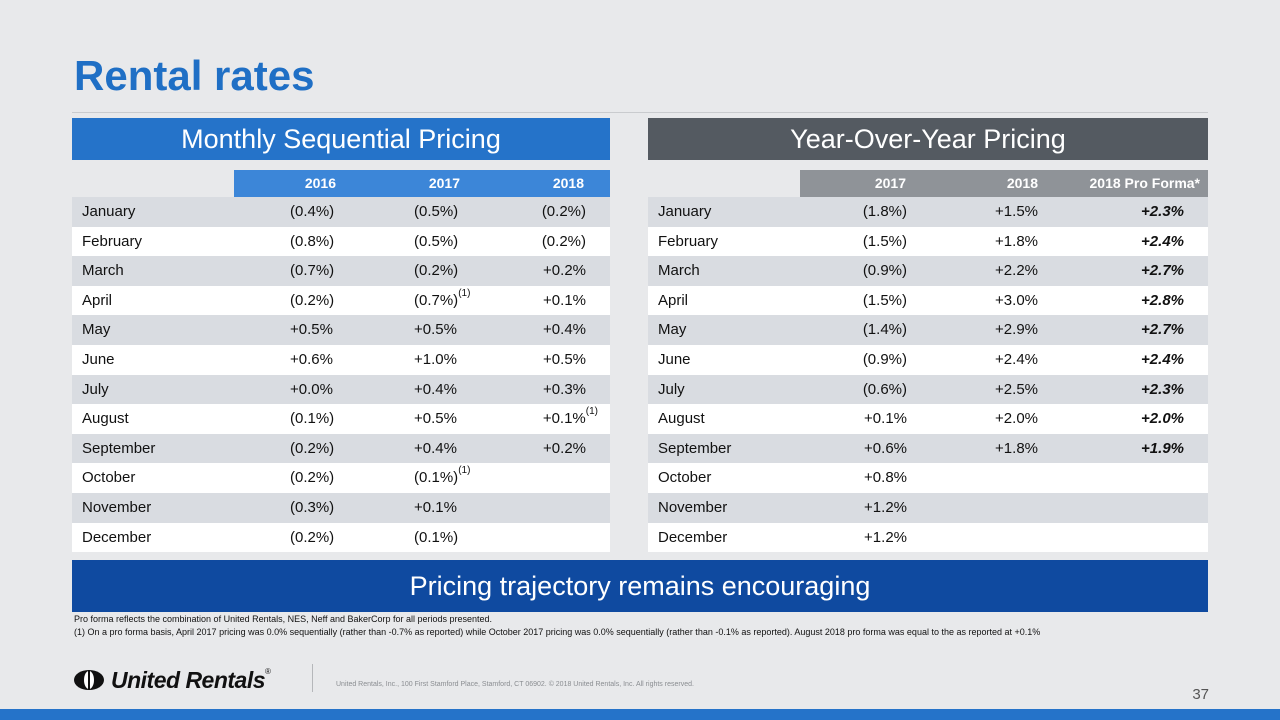 The height and width of the screenshot is (720, 1280). Describe the element at coordinates (435, 389) in the screenshot. I see `value-2017: +0.4%` at that location.